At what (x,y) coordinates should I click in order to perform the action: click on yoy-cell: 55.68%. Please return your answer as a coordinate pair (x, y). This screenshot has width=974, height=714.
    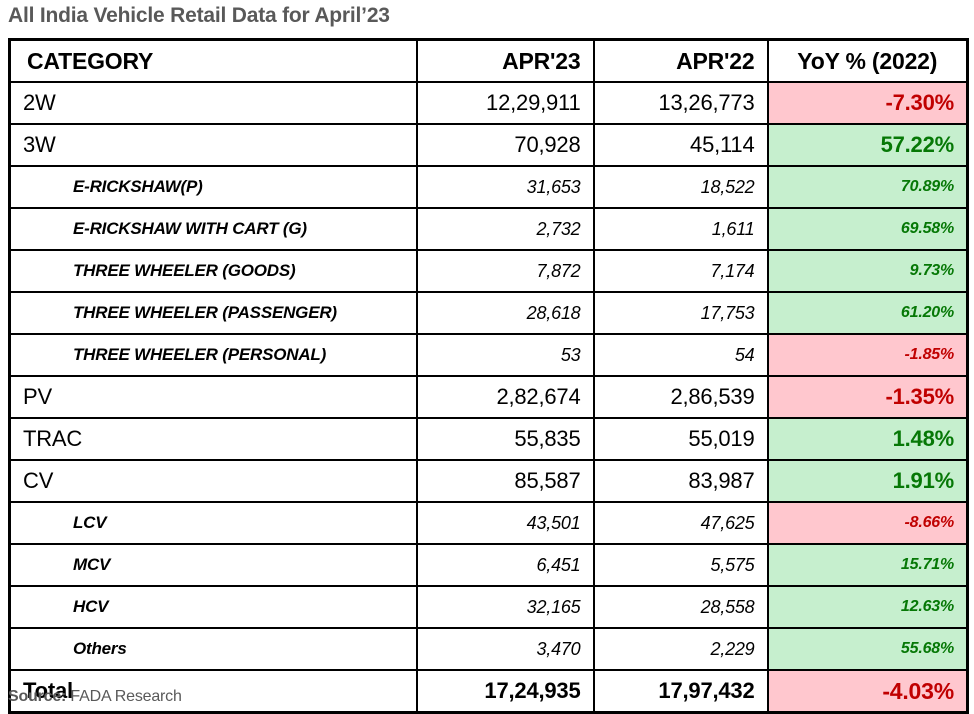
    Looking at the image, I should click on (867, 649).